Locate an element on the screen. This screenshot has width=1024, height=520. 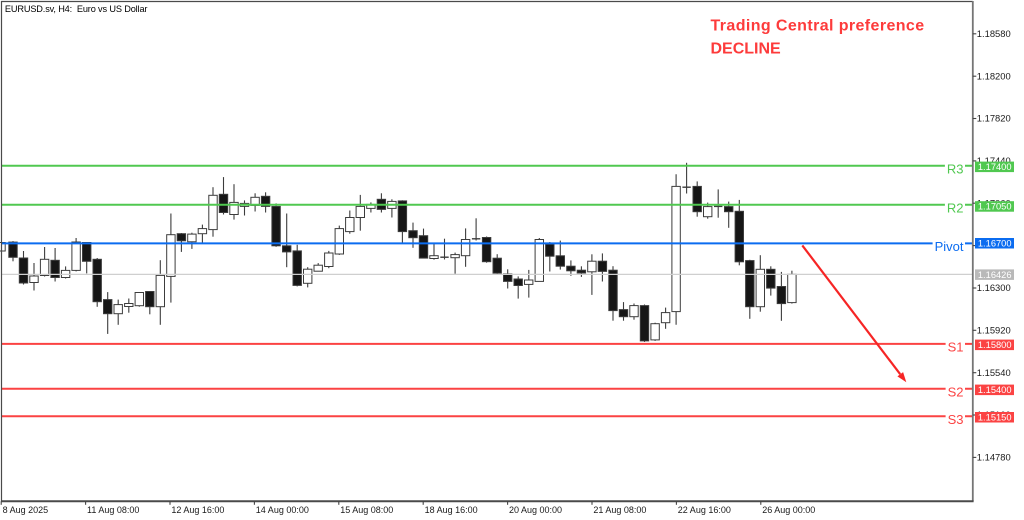
svg-text: Trading Central preference is located at coordinates (818, 26).